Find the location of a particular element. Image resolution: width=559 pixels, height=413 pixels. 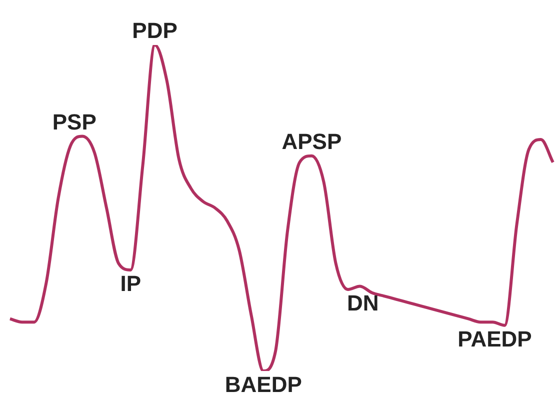

annotation: PAEDP is located at coordinates (495, 339).